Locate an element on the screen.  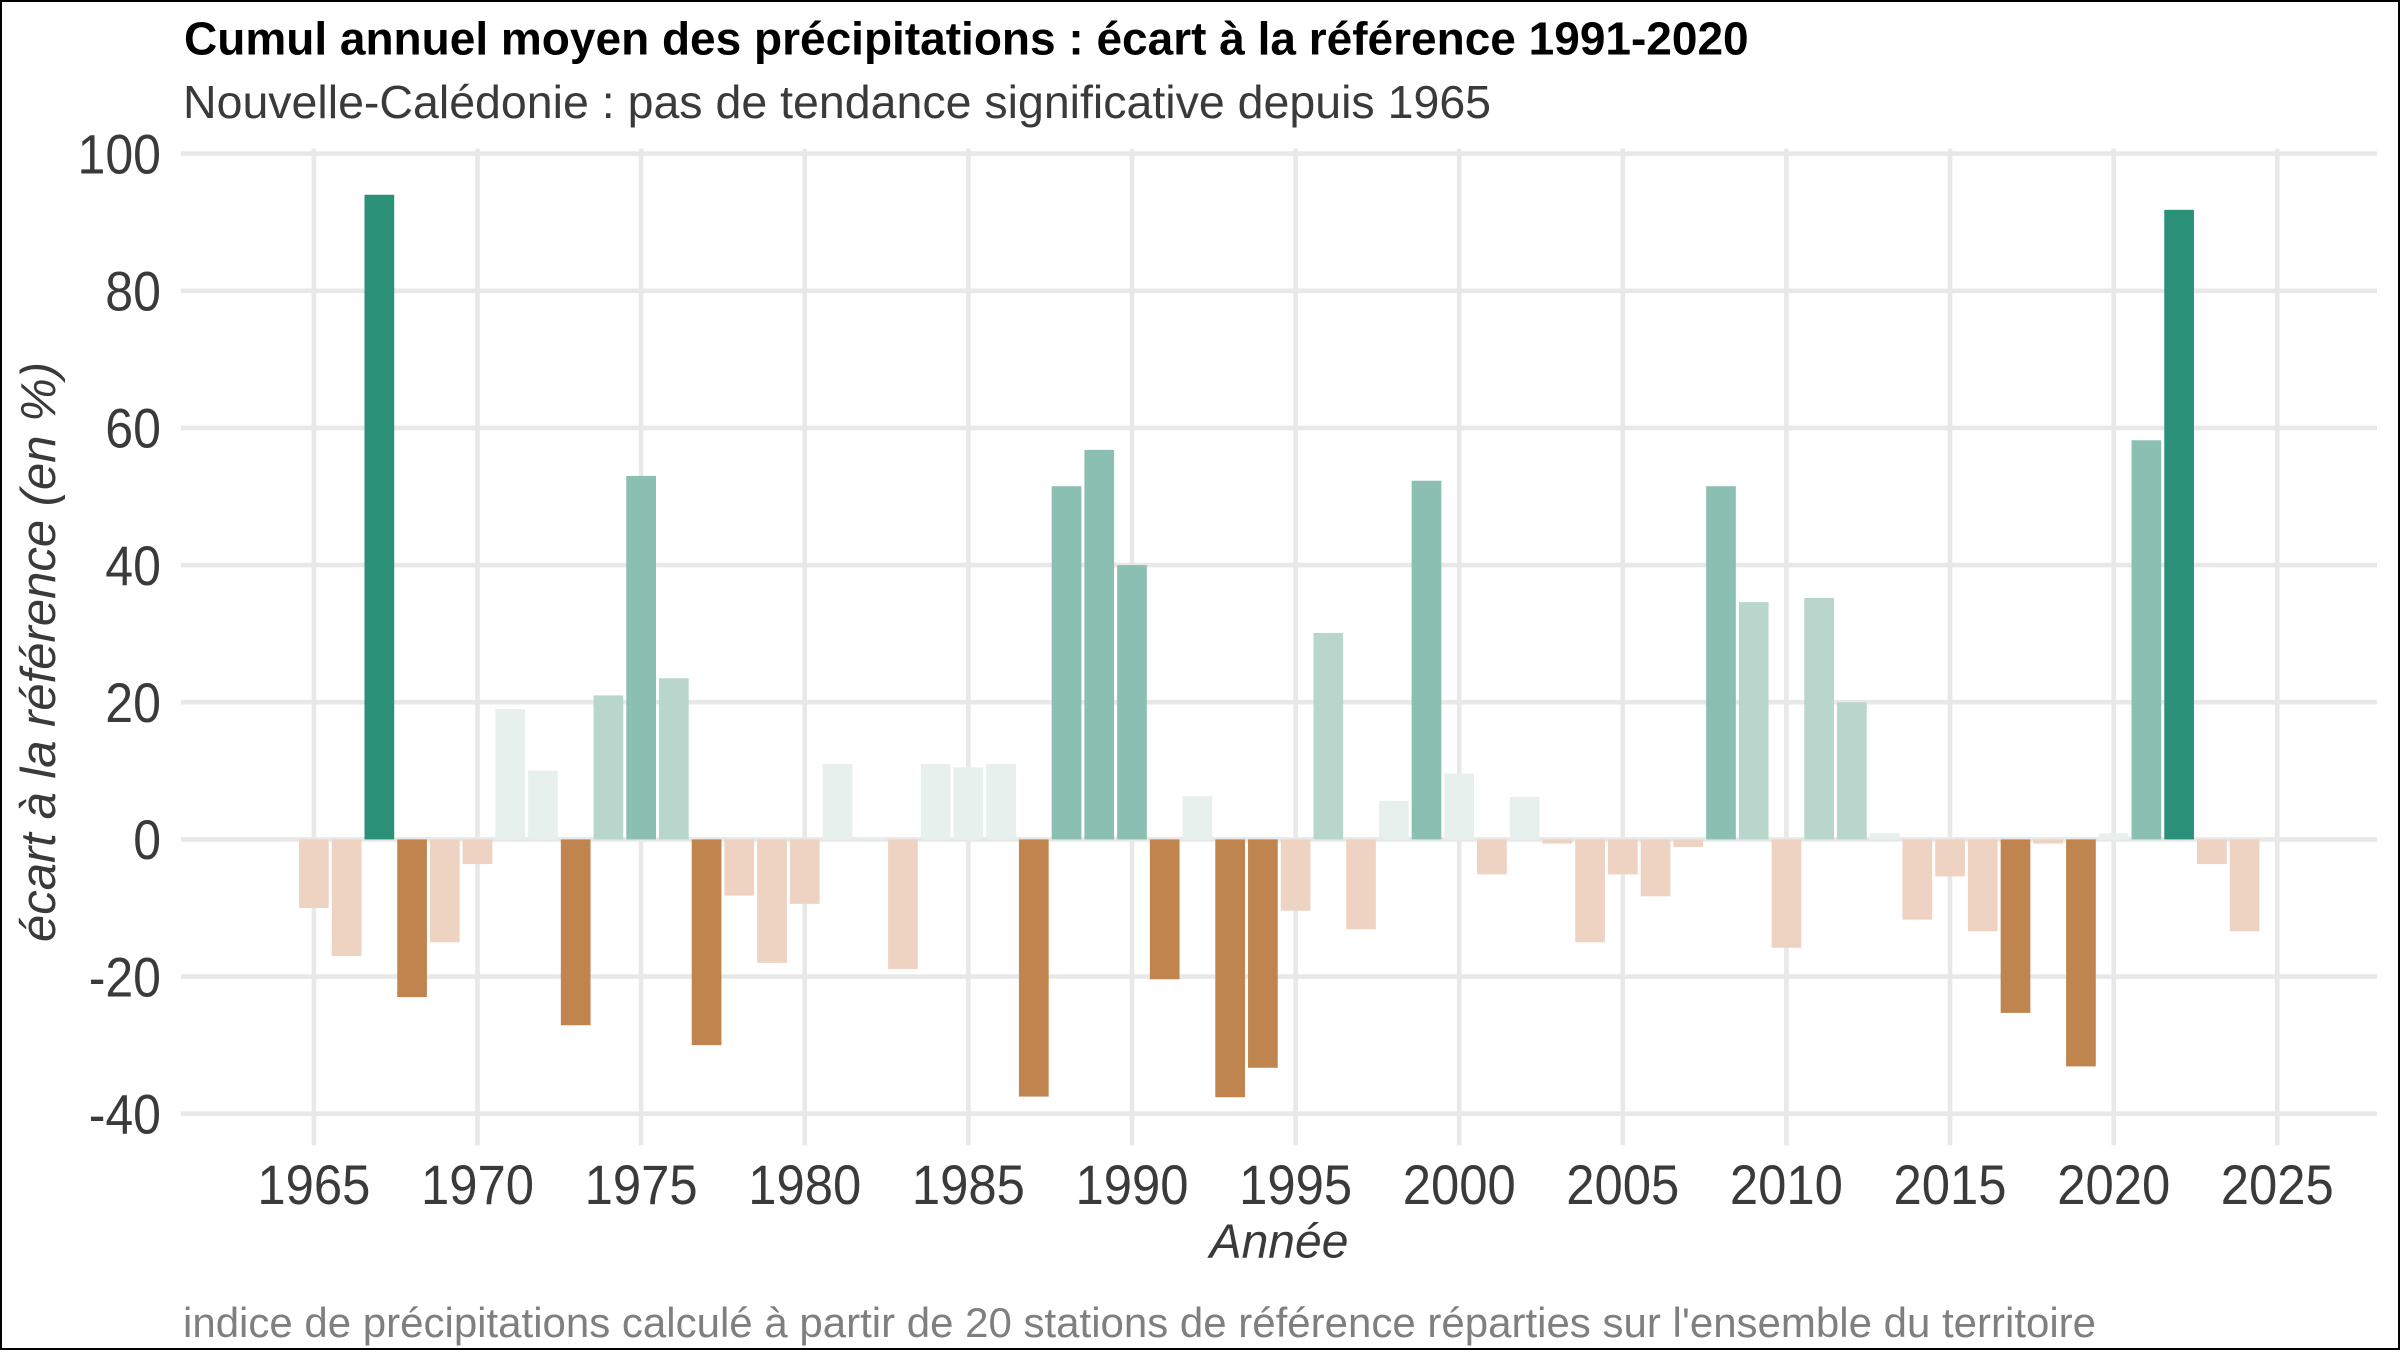
svg-text: 20 is located at coordinates (133, 702).